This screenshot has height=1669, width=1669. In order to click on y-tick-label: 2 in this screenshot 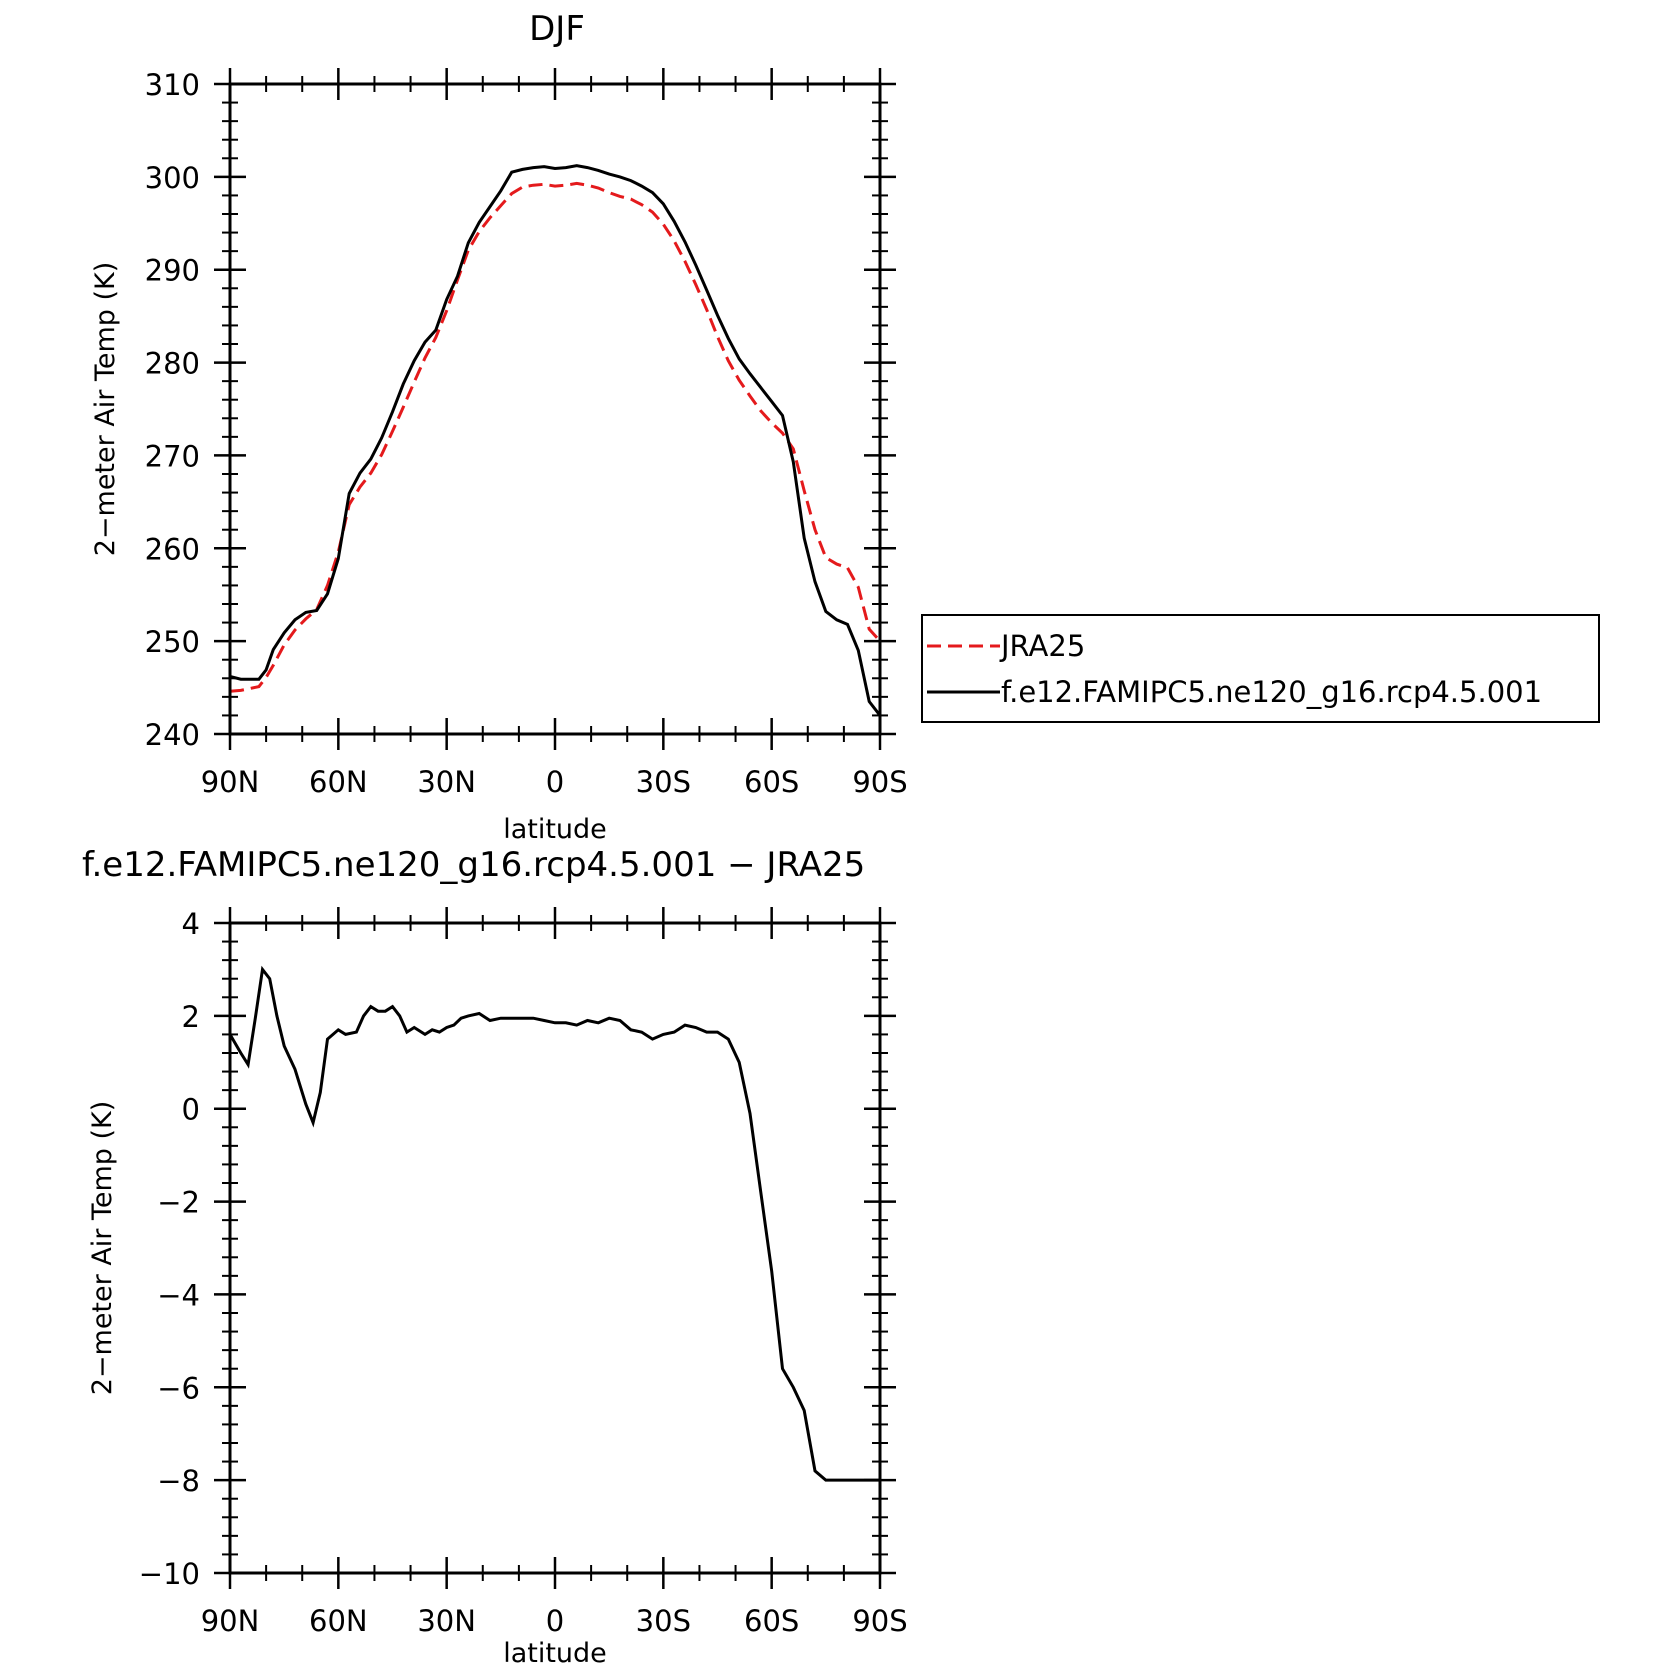, I will do `click(191, 1017)`.